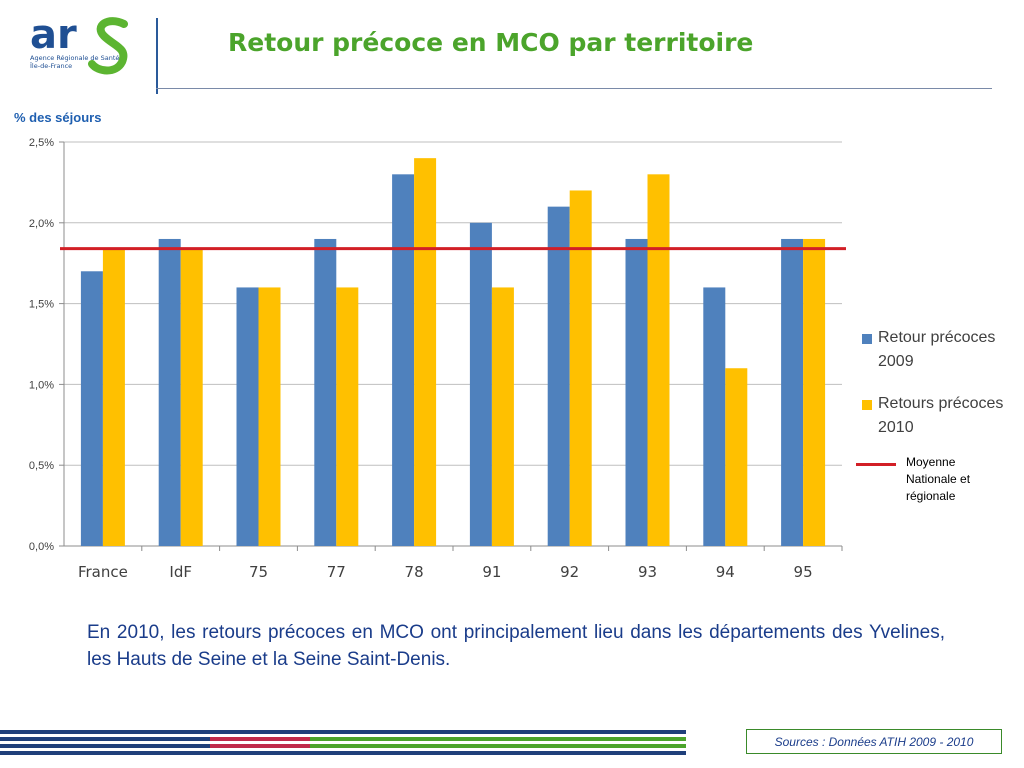  Describe the element at coordinates (51, 65) in the screenshot. I see `logo-subtitle-2: Île-de-France` at that location.